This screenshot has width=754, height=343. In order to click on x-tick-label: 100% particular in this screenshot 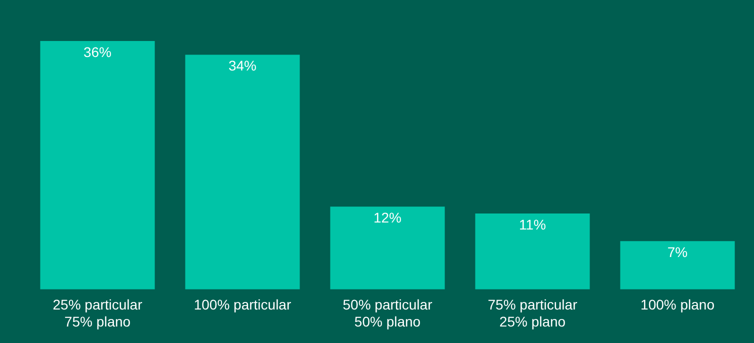, I will do `click(243, 304)`.